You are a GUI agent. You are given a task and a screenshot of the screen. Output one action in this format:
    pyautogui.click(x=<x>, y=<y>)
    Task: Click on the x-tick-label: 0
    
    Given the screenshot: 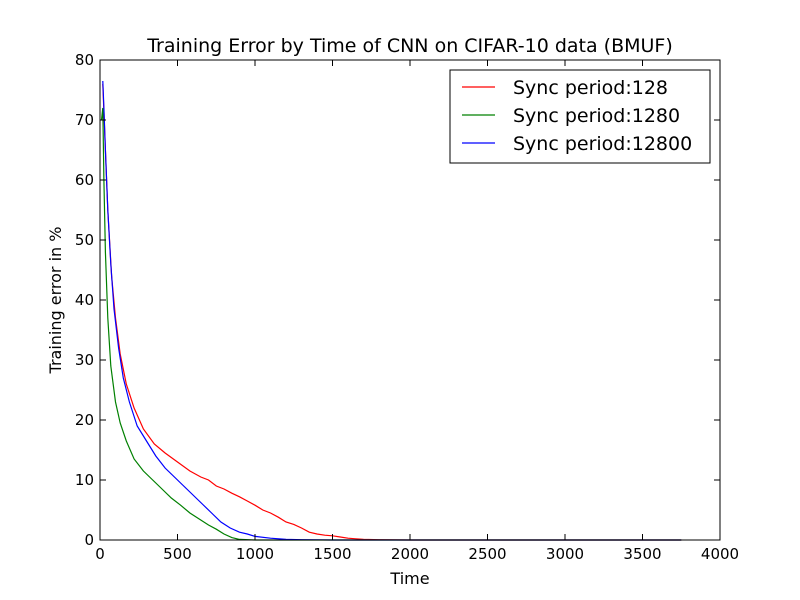 What is the action you would take?
    pyautogui.click(x=100, y=554)
    